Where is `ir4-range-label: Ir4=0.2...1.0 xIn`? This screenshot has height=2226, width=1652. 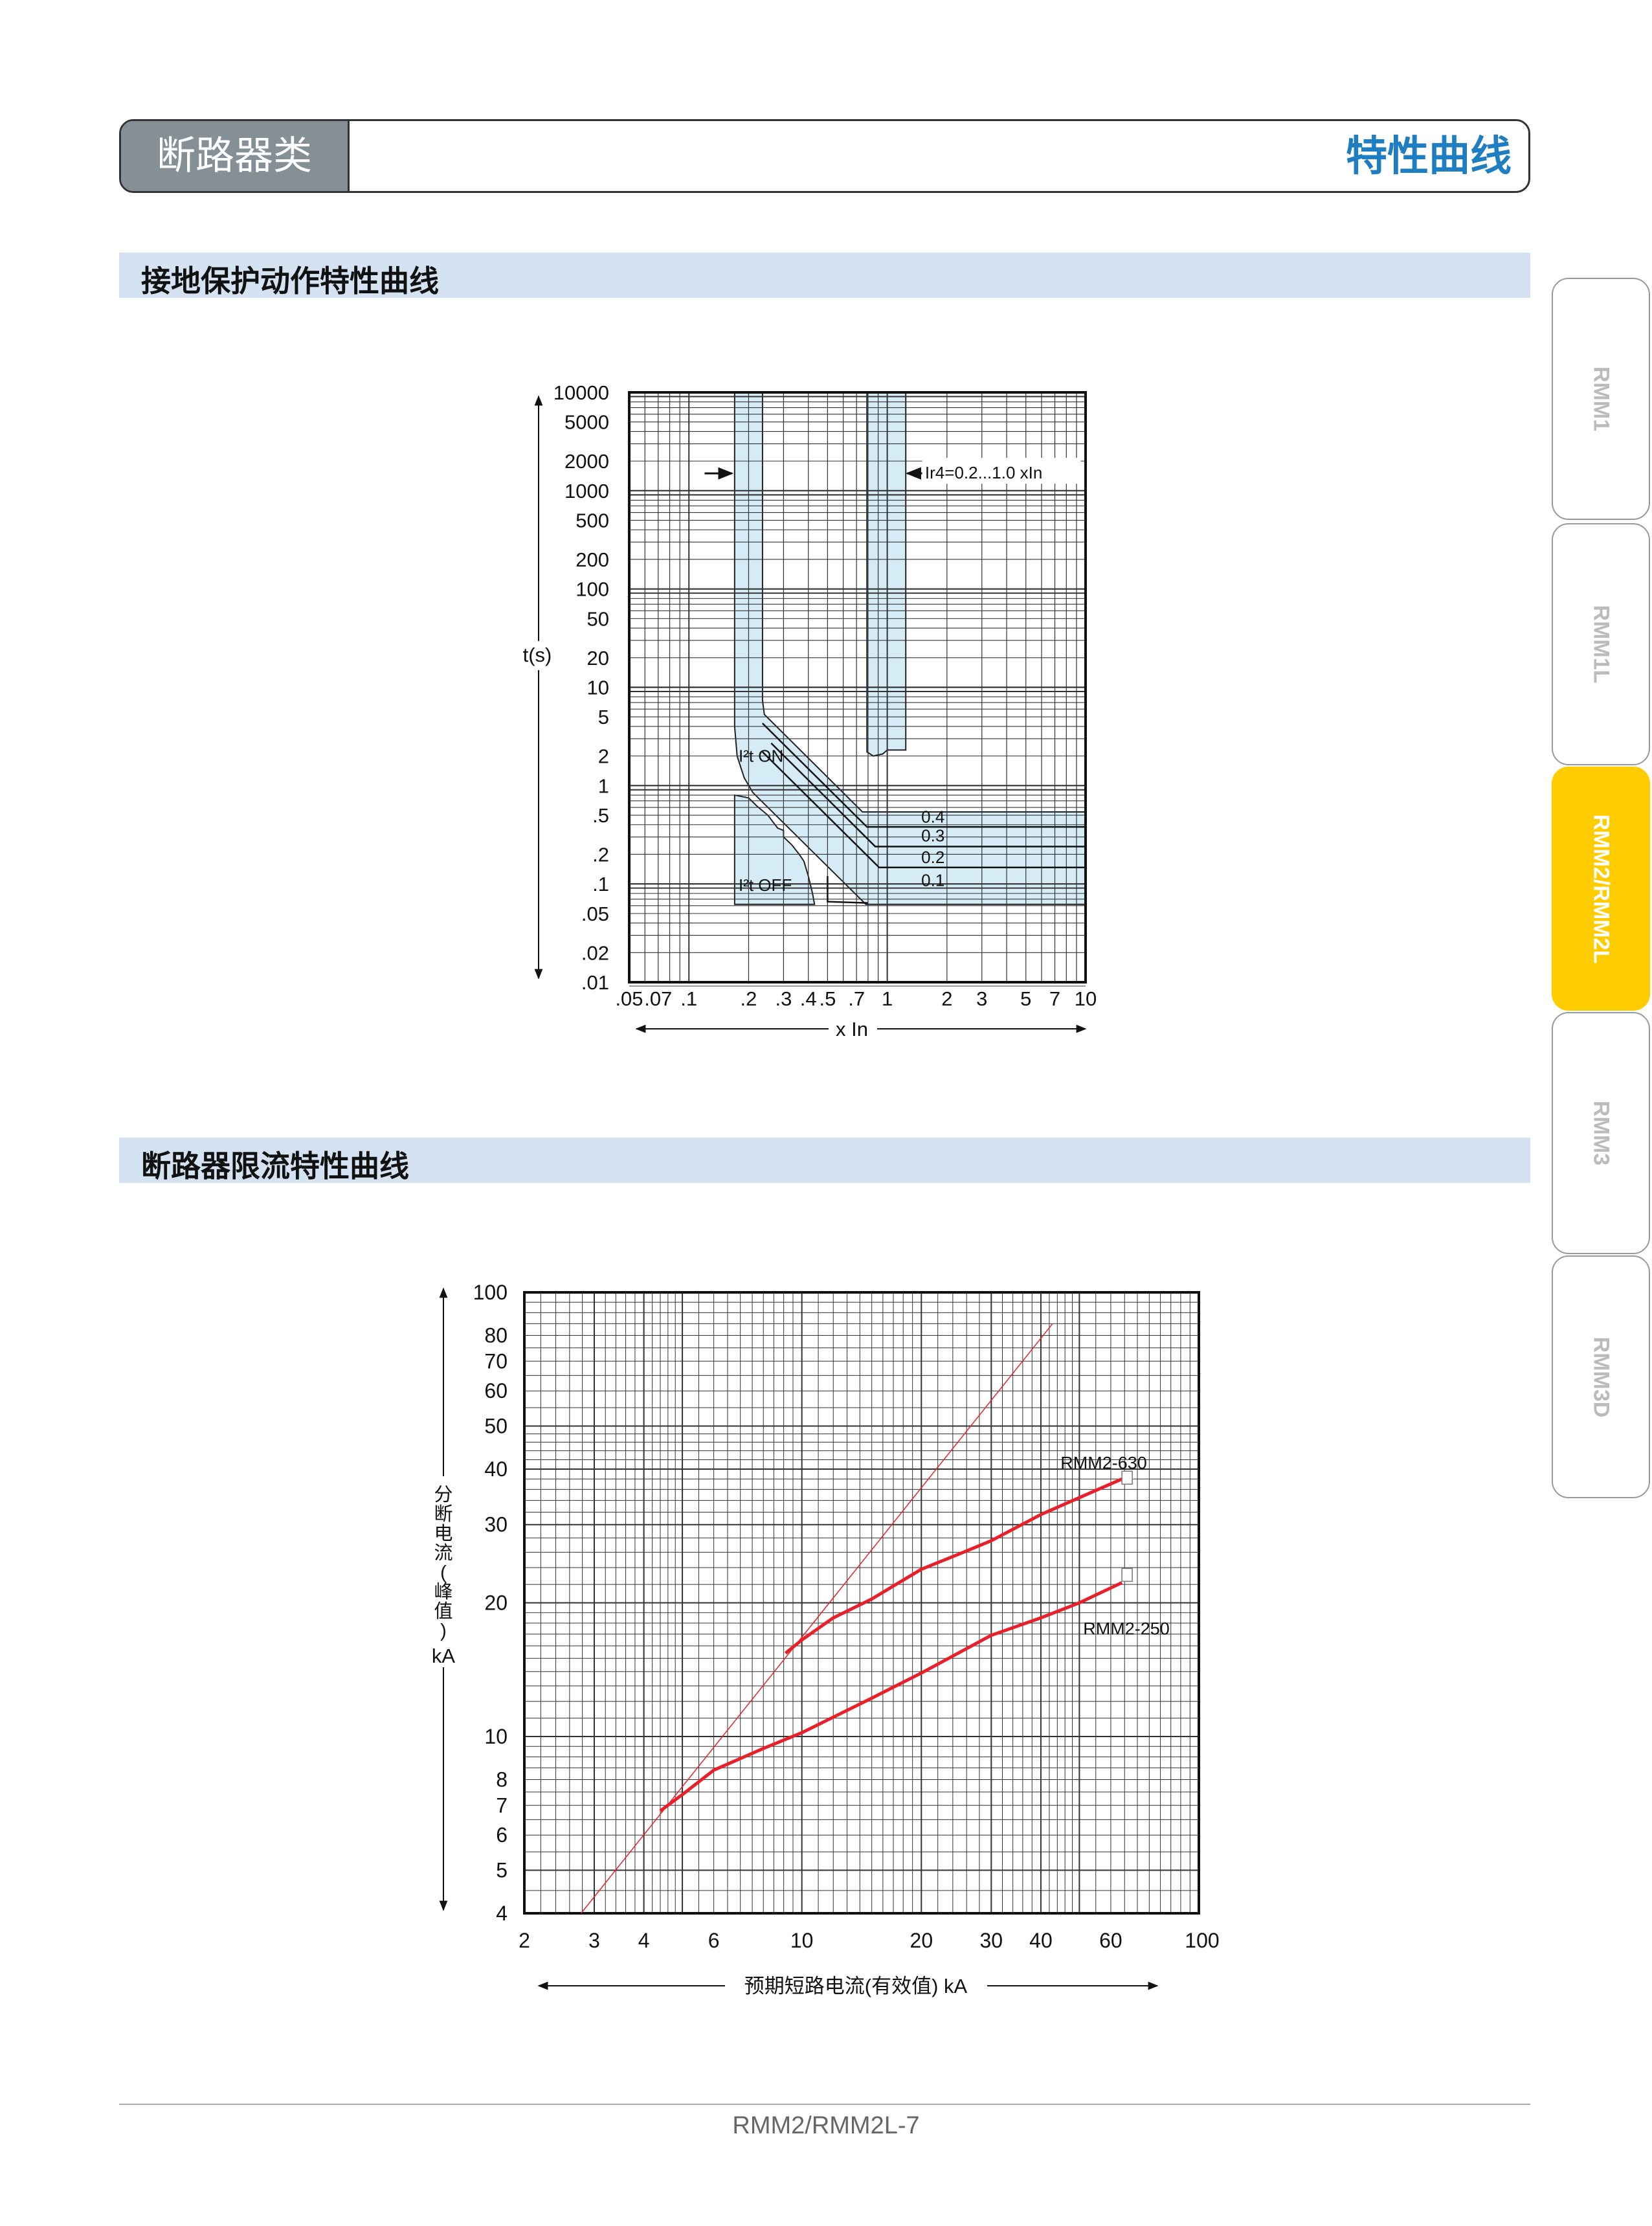 ir4-range-label: Ir4=0.2...1.0 xIn is located at coordinates (983, 472).